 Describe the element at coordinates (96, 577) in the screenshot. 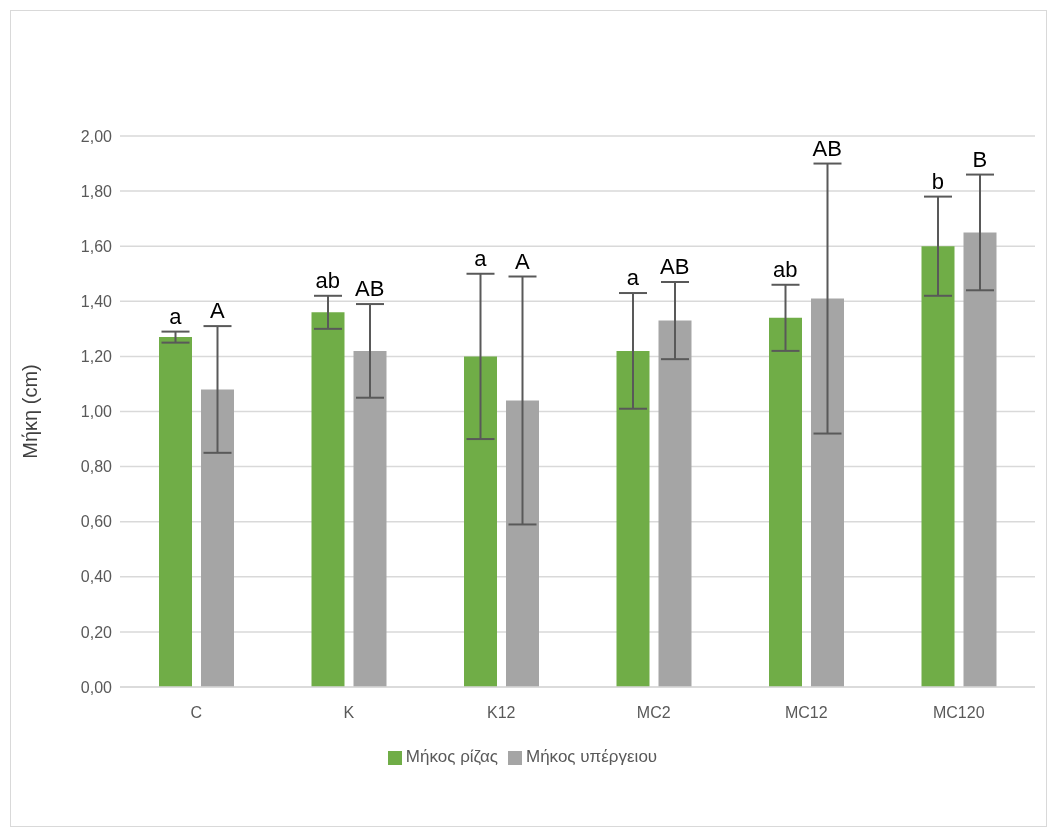

I see `y-tick-label: 0,40` at that location.